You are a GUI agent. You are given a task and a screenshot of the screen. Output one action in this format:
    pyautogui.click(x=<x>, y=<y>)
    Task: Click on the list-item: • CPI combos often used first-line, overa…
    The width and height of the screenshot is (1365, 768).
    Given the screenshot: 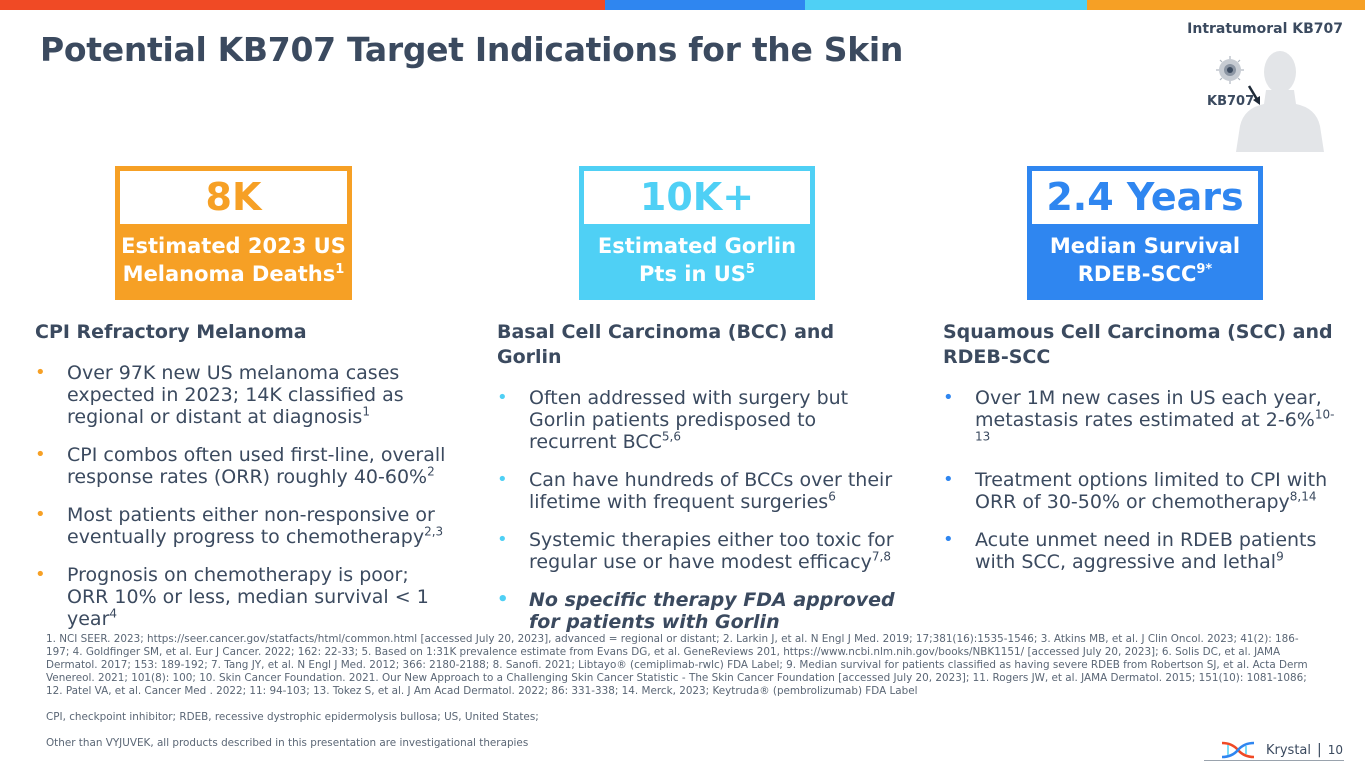 What is the action you would take?
    pyautogui.click(x=245, y=466)
    